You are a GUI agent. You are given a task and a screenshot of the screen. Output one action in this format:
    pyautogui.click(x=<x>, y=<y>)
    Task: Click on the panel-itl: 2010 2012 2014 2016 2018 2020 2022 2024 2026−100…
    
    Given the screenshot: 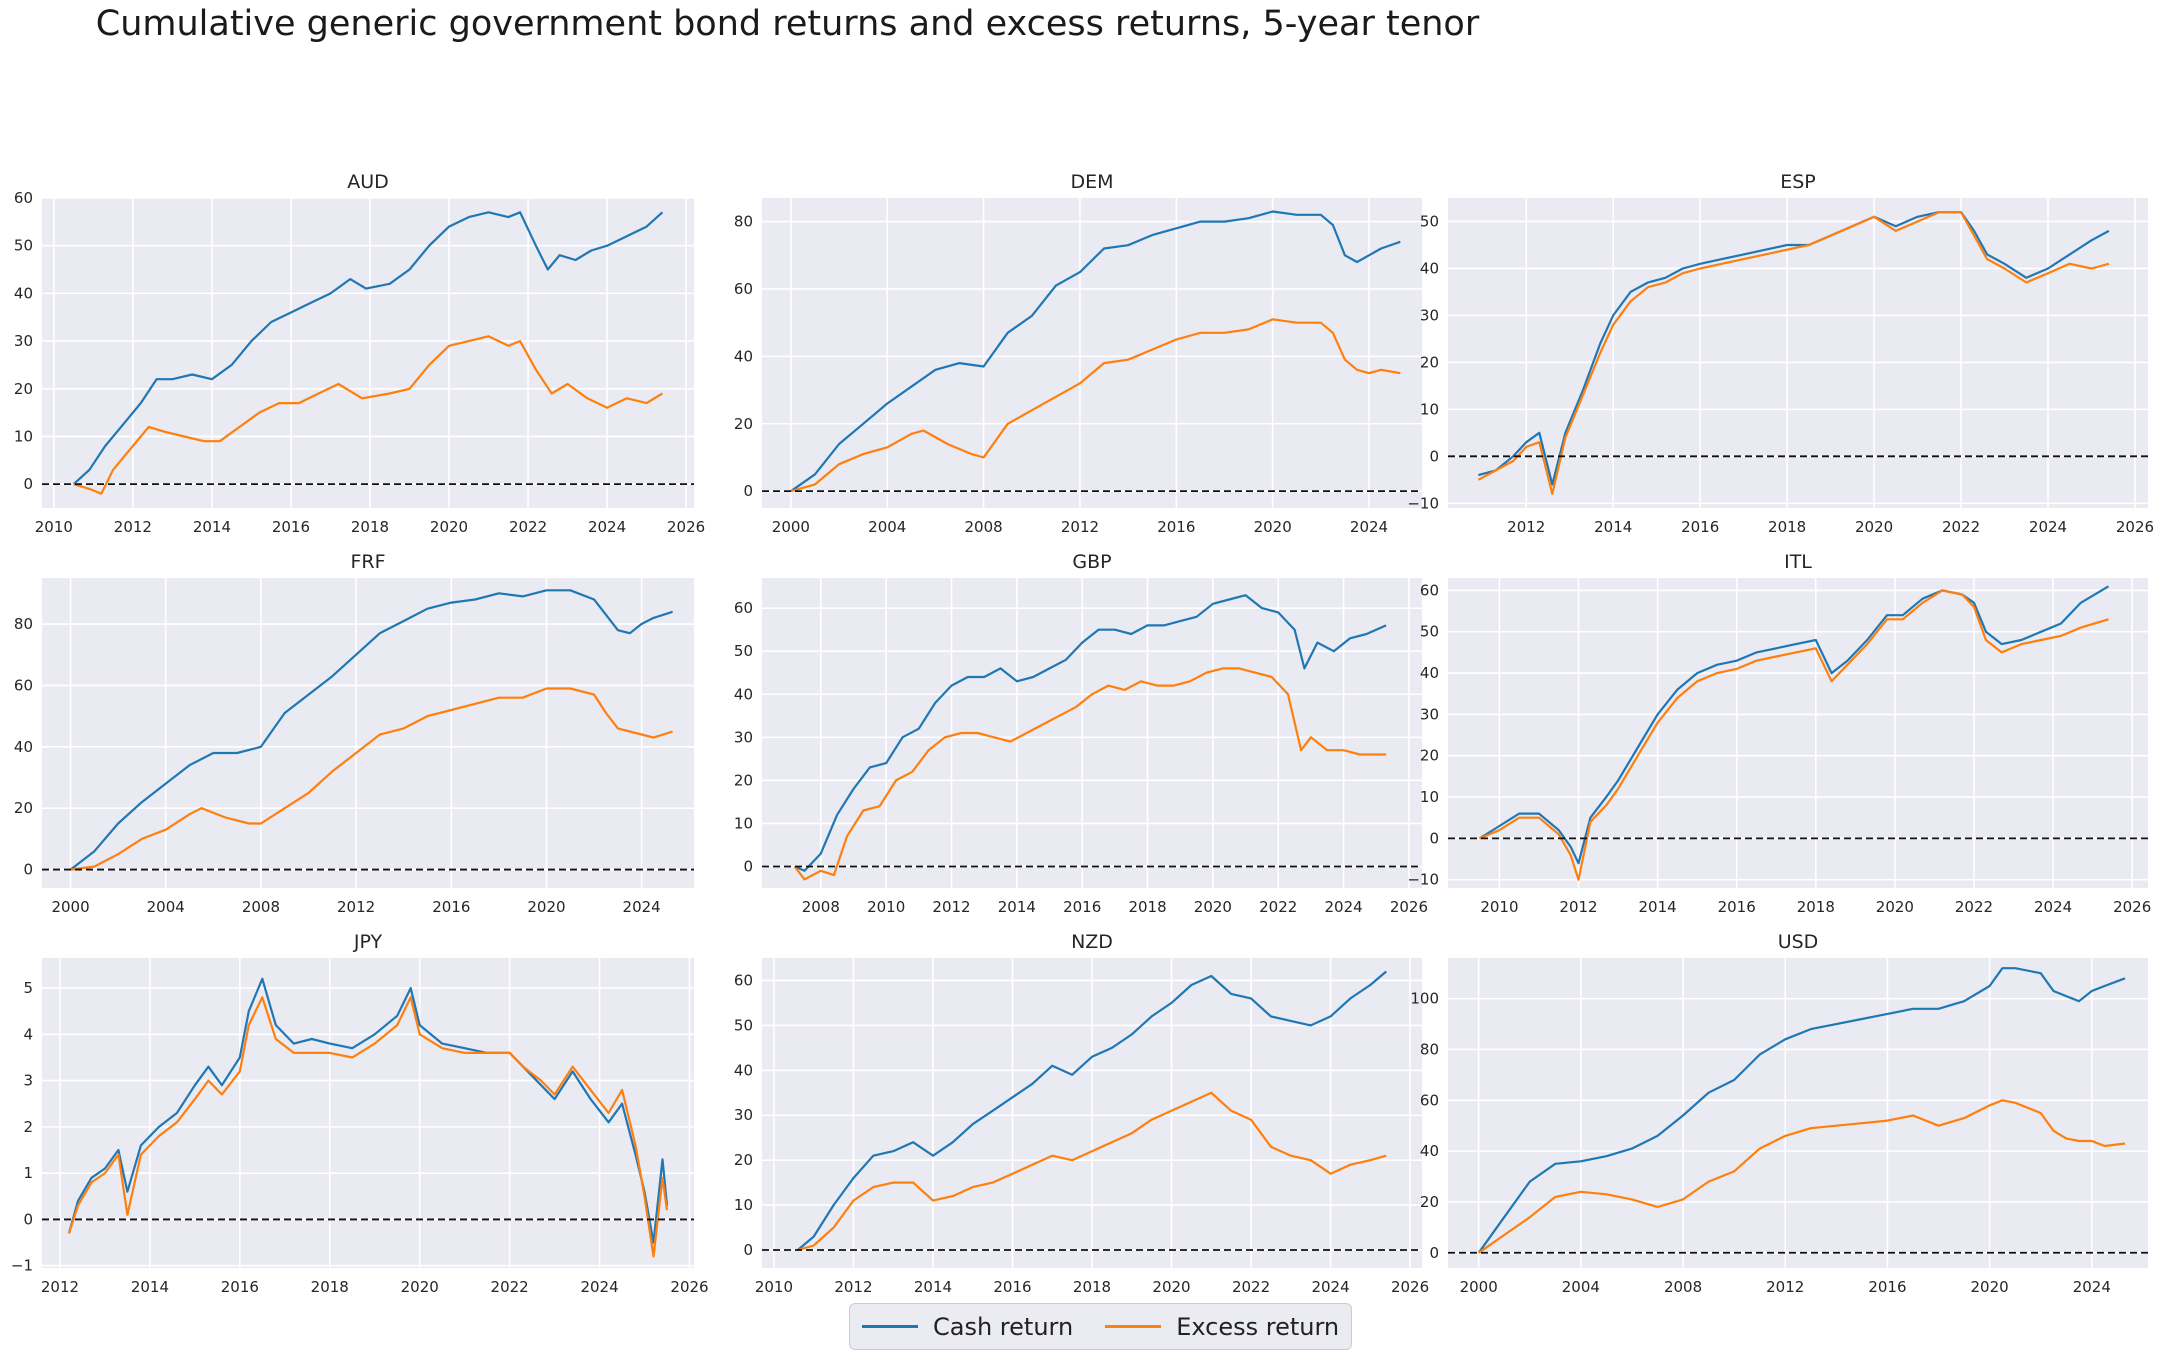 What is the action you would take?
    pyautogui.click(x=1779, y=733)
    